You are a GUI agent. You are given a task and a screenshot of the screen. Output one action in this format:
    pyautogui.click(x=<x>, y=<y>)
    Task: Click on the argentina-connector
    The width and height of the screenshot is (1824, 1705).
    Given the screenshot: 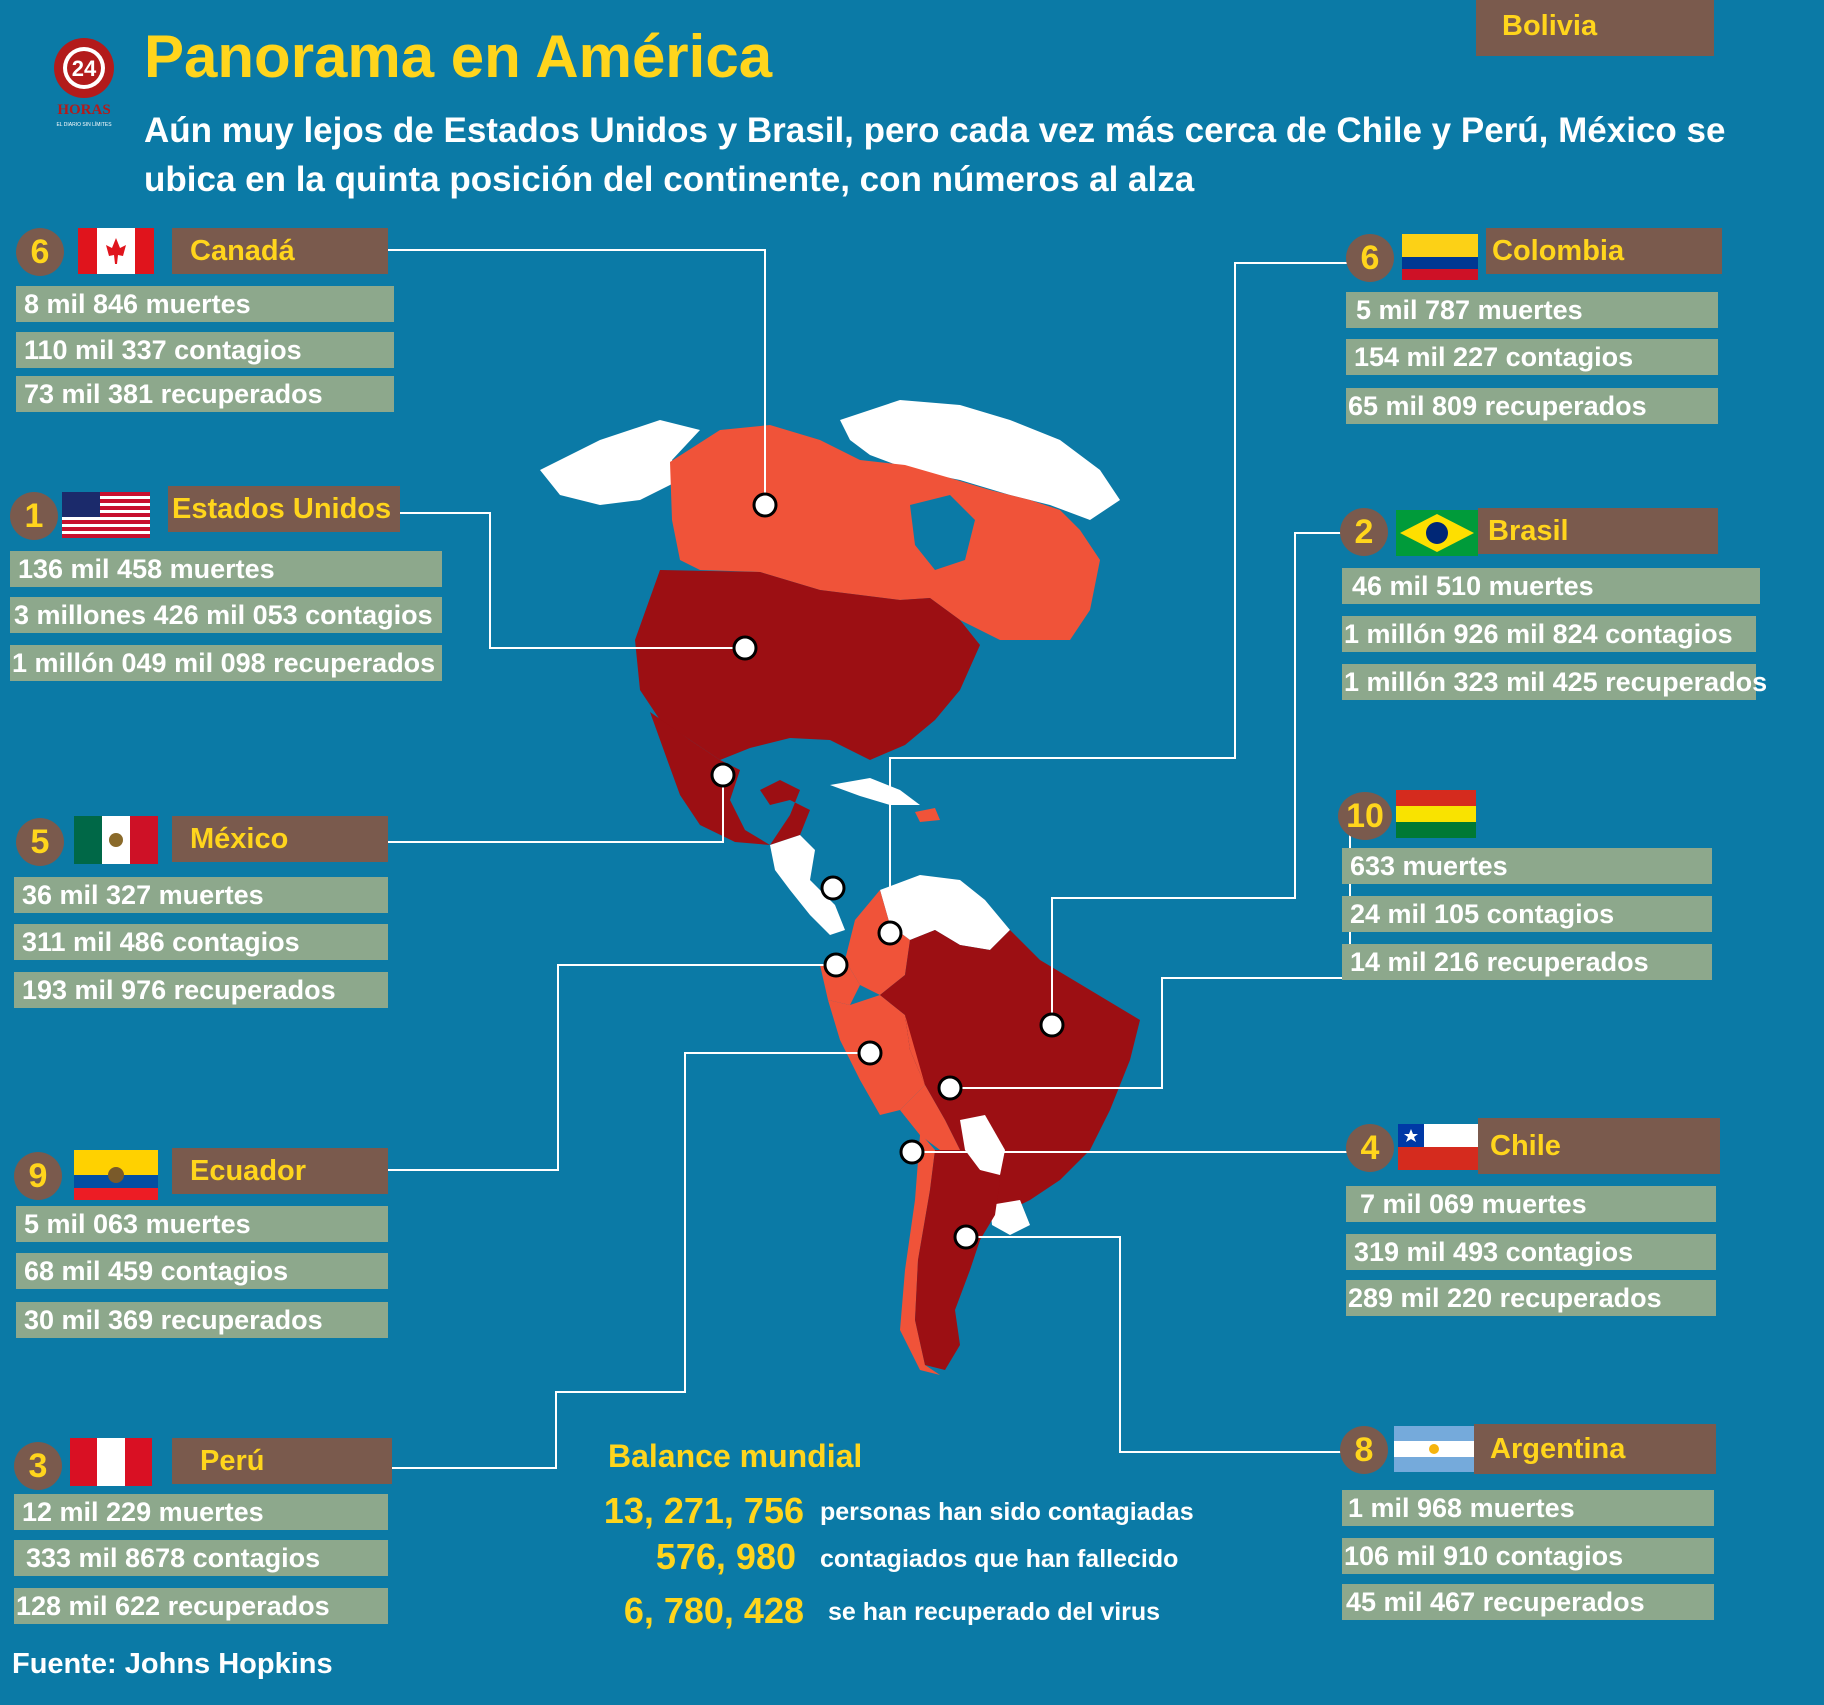 What is the action you would take?
    pyautogui.click(x=1165, y=1344)
    